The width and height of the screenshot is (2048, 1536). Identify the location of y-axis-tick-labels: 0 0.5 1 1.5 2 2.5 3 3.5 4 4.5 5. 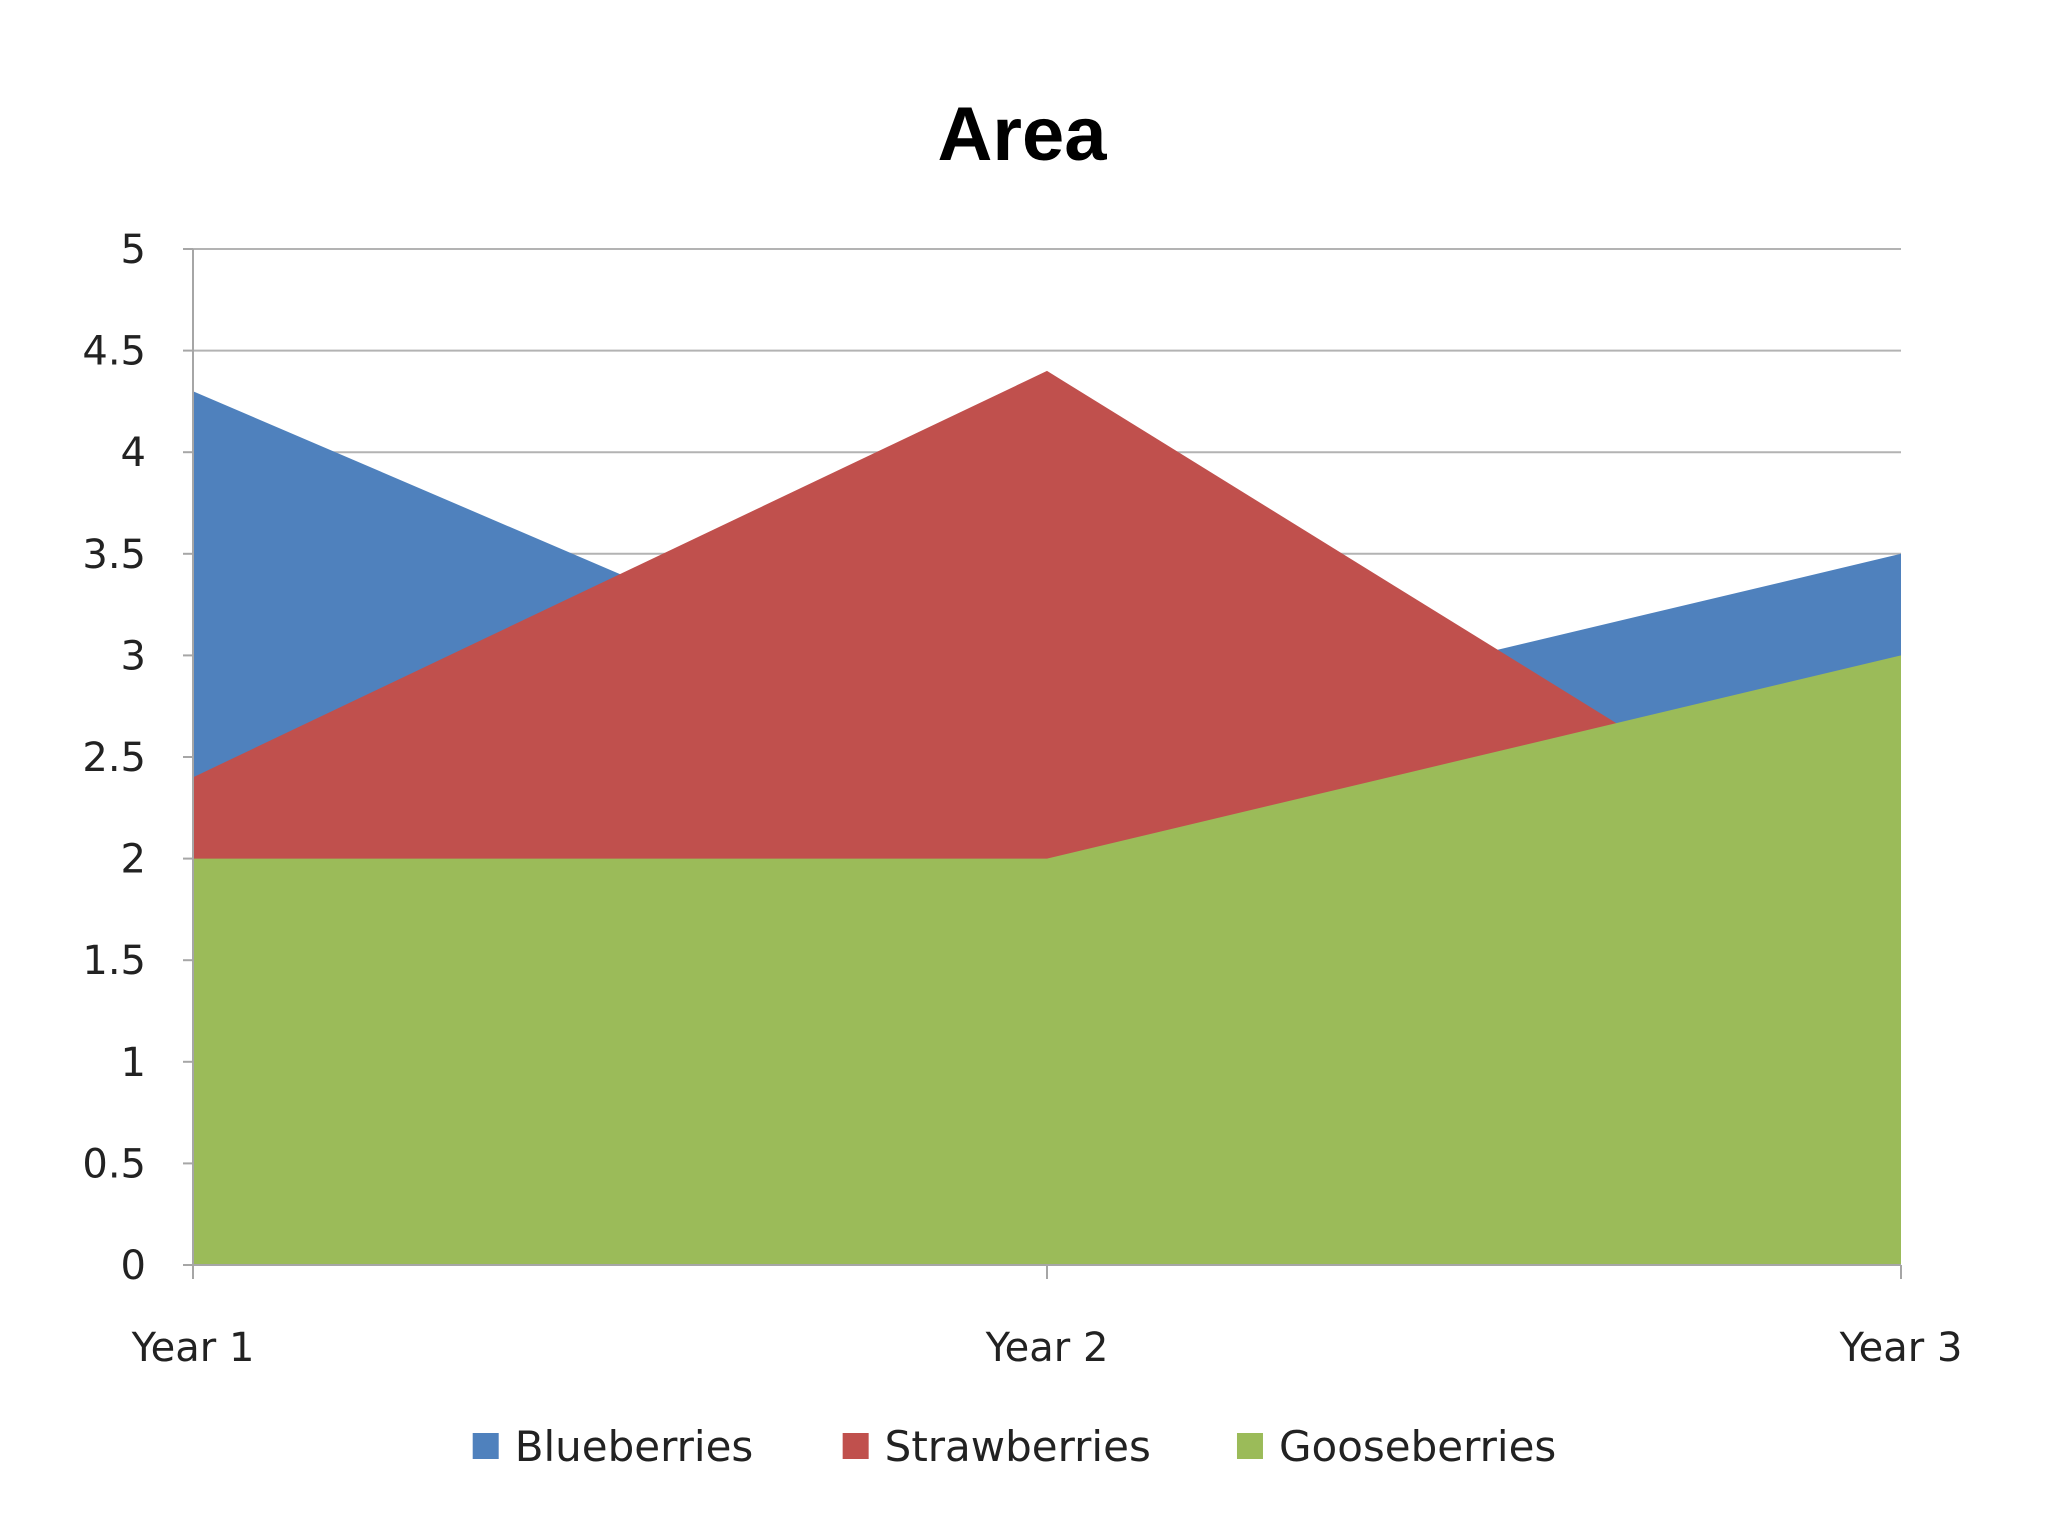
(114, 758).